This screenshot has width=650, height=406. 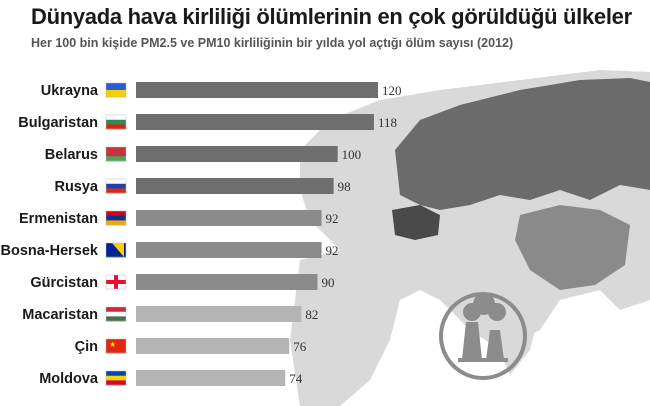 I want to click on factory-pollution-icon, so click(x=483, y=336).